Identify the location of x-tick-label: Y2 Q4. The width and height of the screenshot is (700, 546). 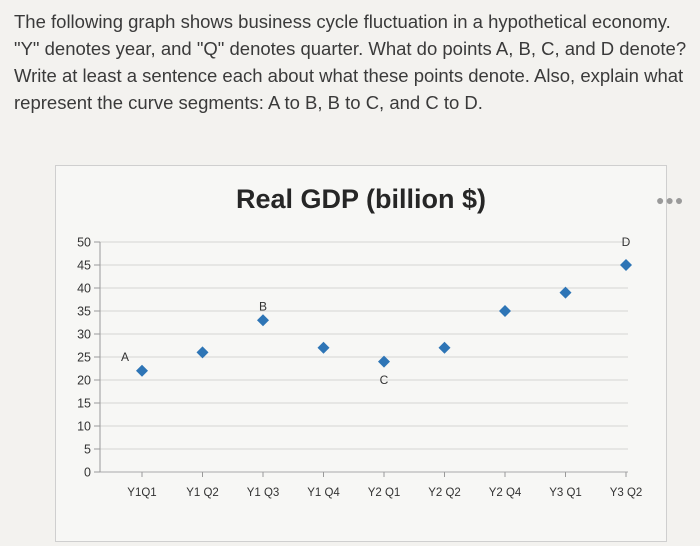
(505, 493).